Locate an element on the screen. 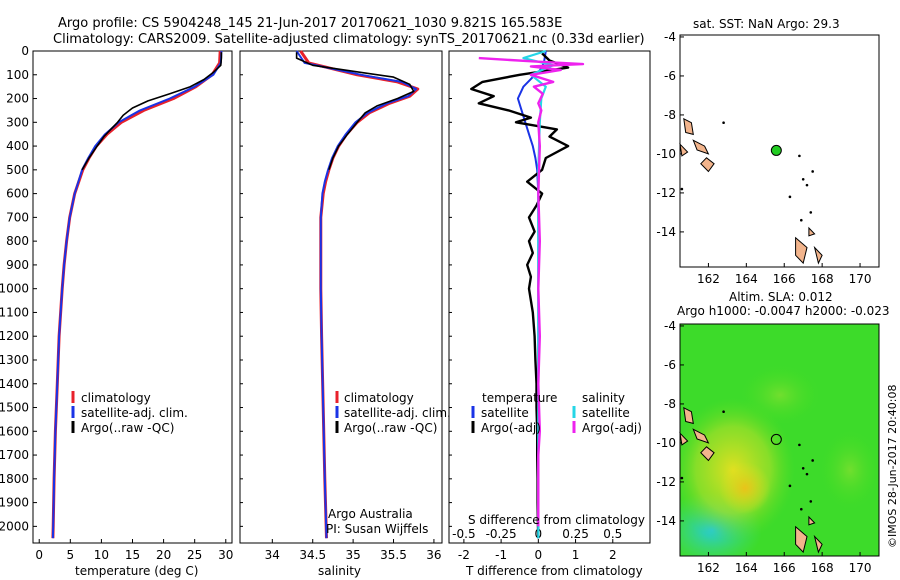 This screenshot has width=900, height=580. depth-tick-label: 1400 is located at coordinates (14, 384).